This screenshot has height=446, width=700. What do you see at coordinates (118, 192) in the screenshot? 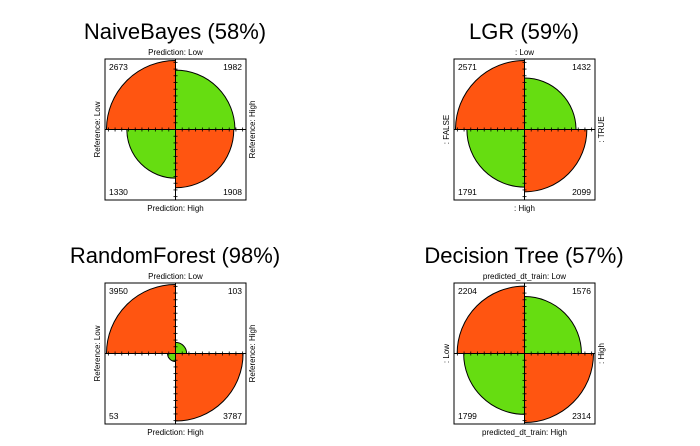
I see `count-bottom-left: 1330` at bounding box center [118, 192].